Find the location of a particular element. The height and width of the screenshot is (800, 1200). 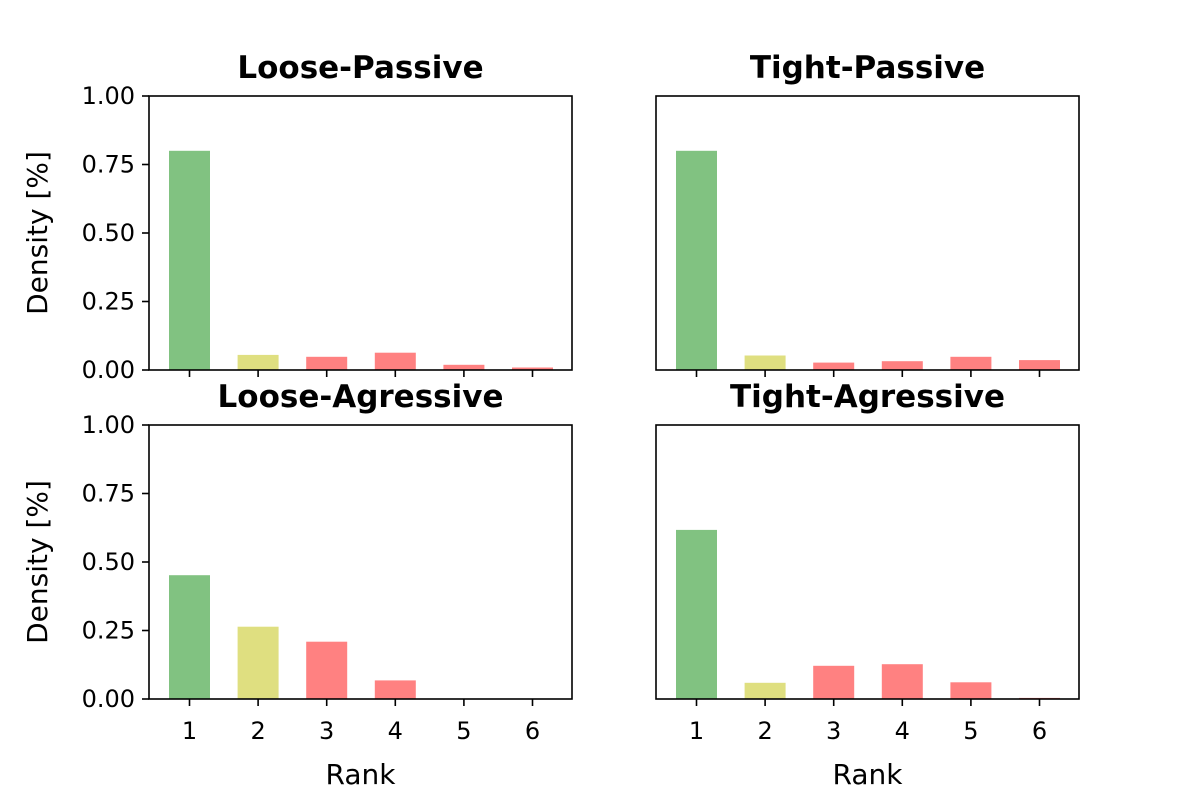

y-tick-label-0-1: 0.25 is located at coordinates (108, 302).